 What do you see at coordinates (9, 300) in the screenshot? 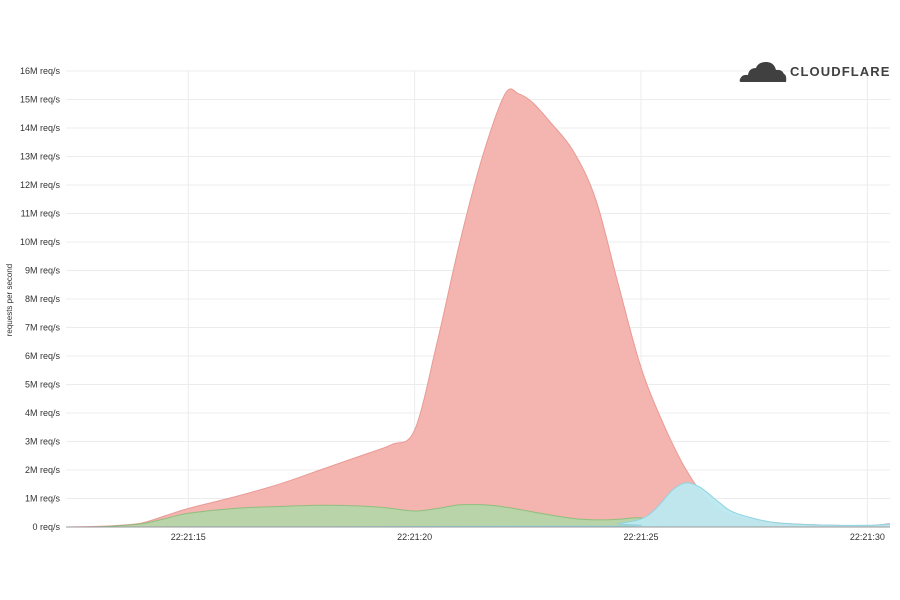
I see `y-axis-title: requests per second` at bounding box center [9, 300].